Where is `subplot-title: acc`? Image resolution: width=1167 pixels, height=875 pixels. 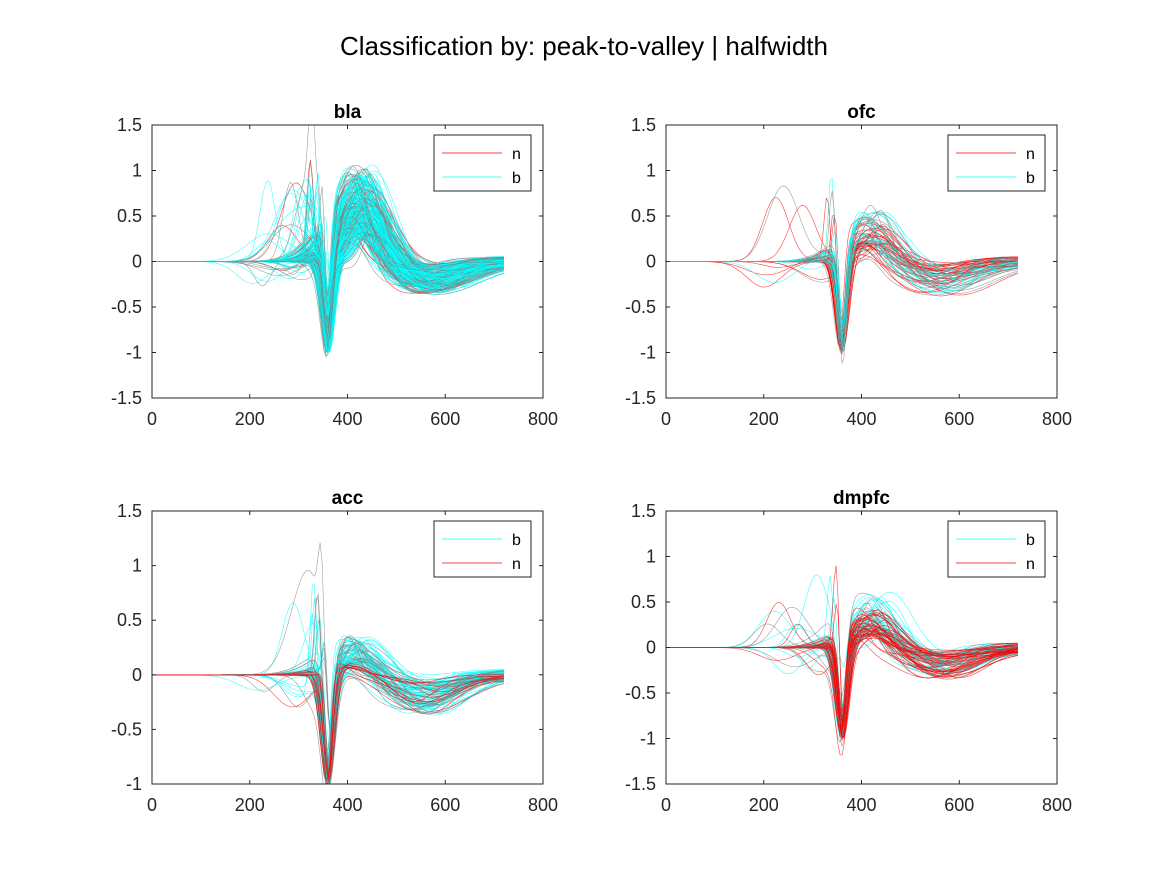 subplot-title: acc is located at coordinates (348, 498).